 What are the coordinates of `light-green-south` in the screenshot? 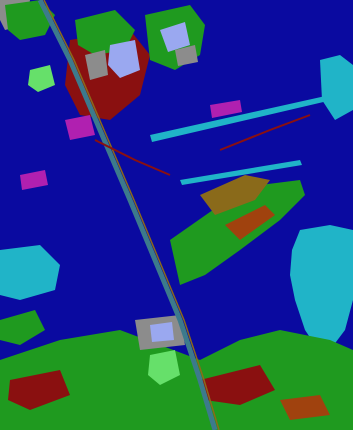 It's located at (164, 367).